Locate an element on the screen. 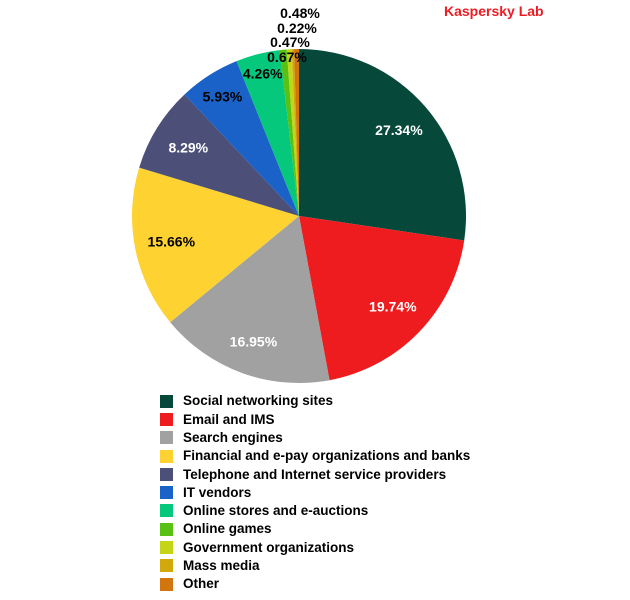  legend-item-label: Email and IMS is located at coordinates (229, 419).